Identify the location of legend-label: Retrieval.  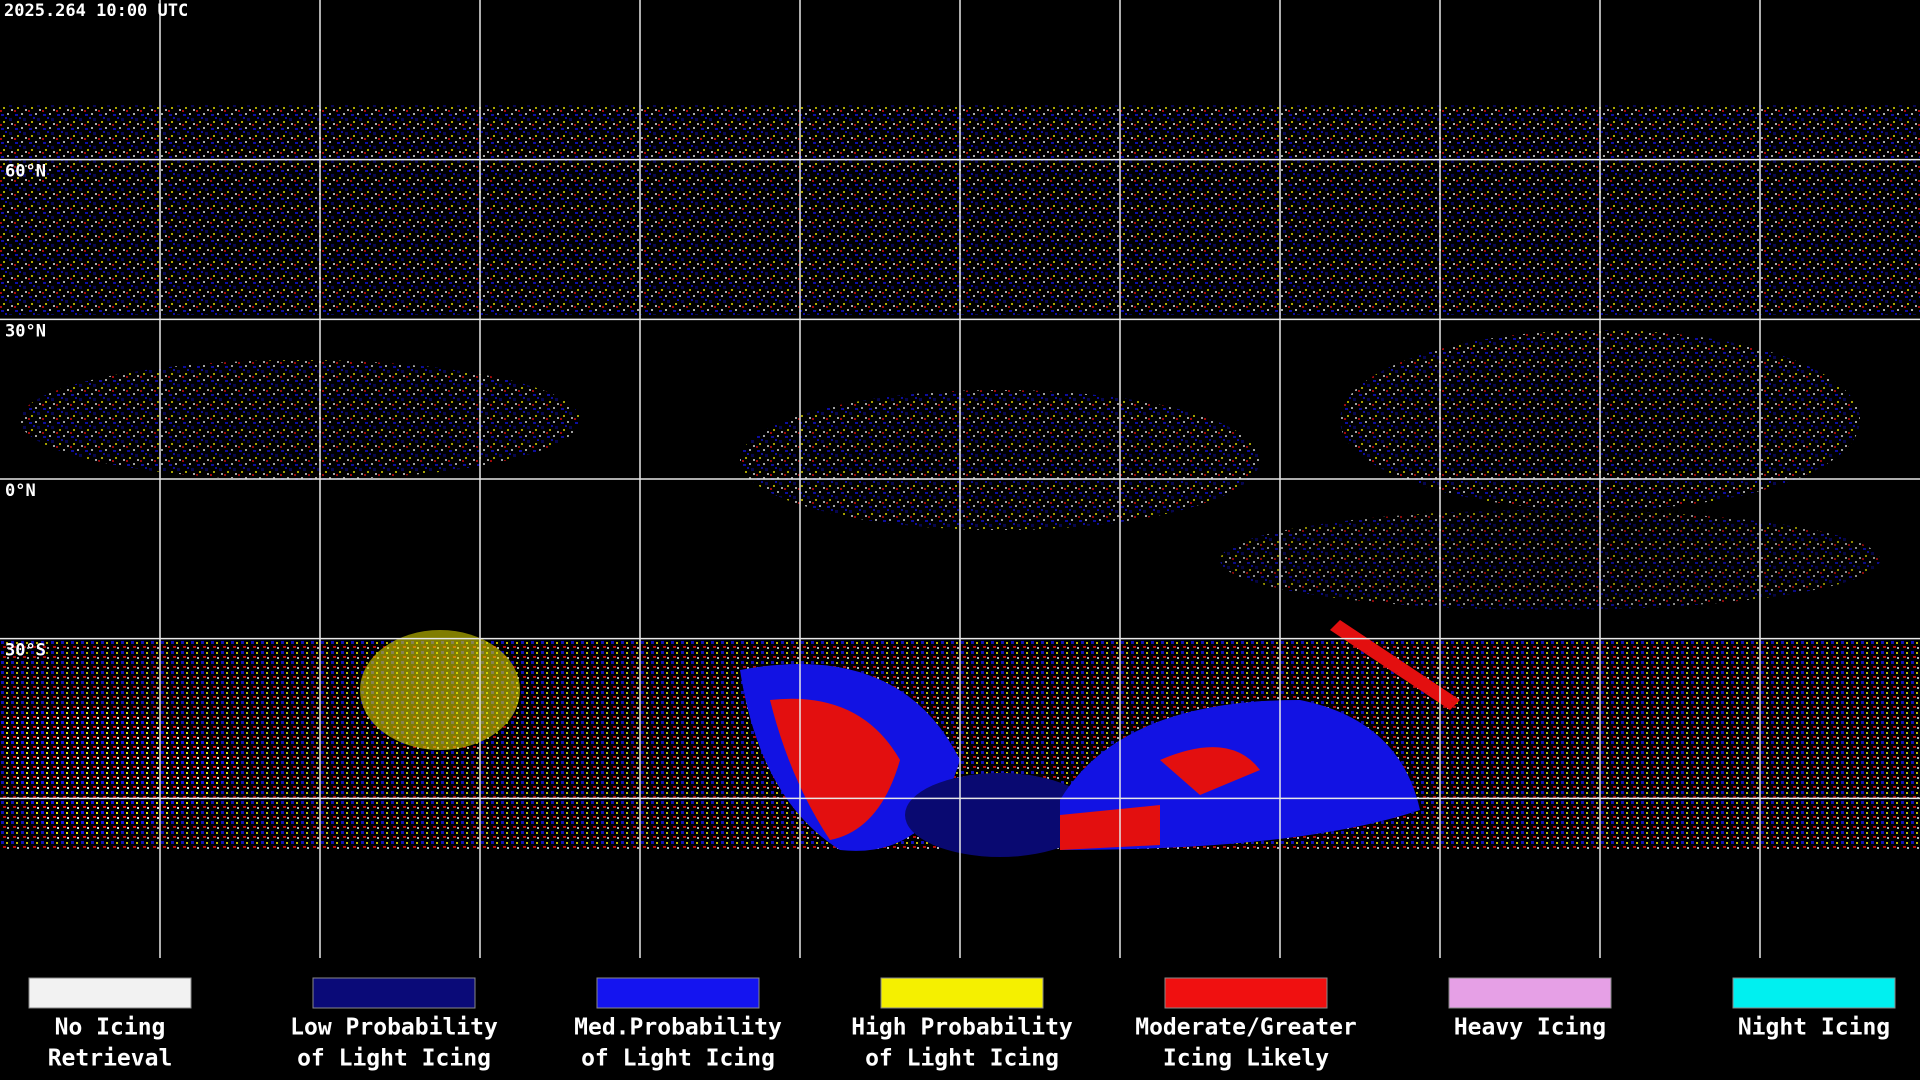
(110, 1059).